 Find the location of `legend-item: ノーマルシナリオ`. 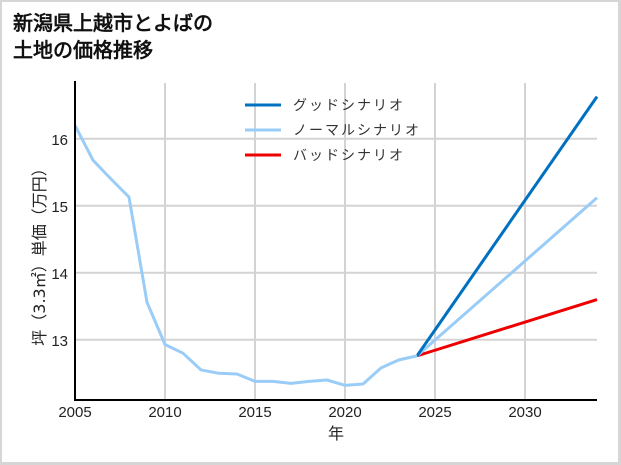

legend-item: ノーマルシナリオ is located at coordinates (333, 131).